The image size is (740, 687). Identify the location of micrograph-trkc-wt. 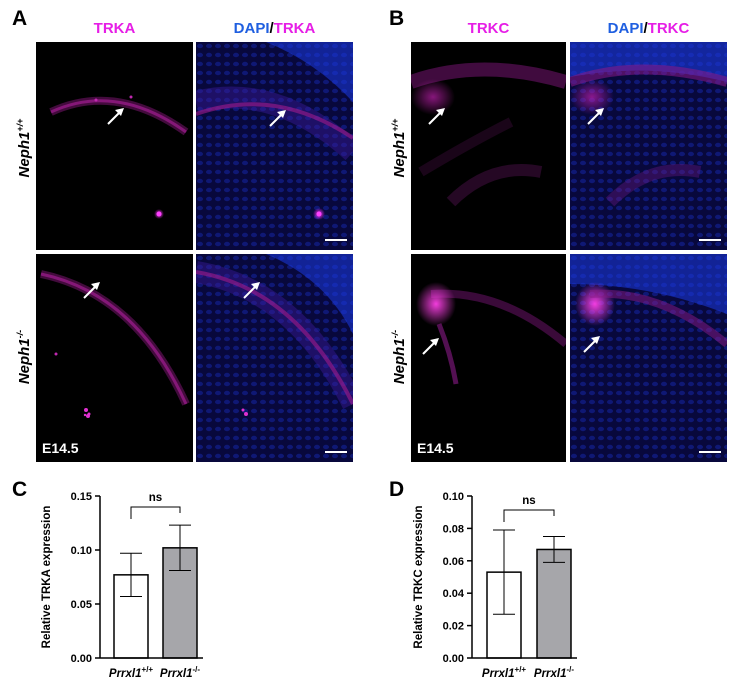
(488, 146).